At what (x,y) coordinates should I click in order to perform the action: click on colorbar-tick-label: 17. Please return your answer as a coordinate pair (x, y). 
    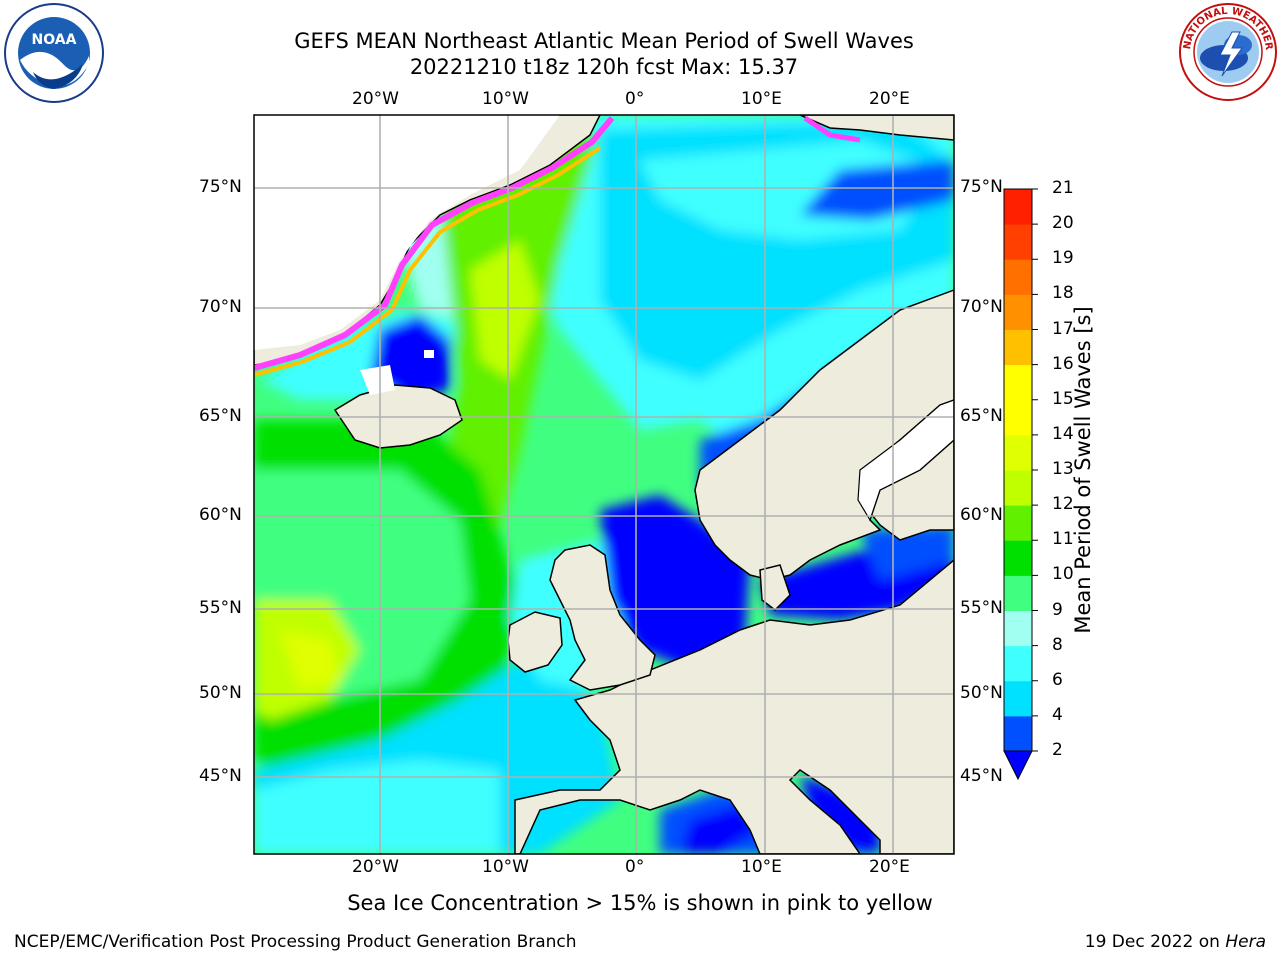
    Looking at the image, I should click on (1063, 328).